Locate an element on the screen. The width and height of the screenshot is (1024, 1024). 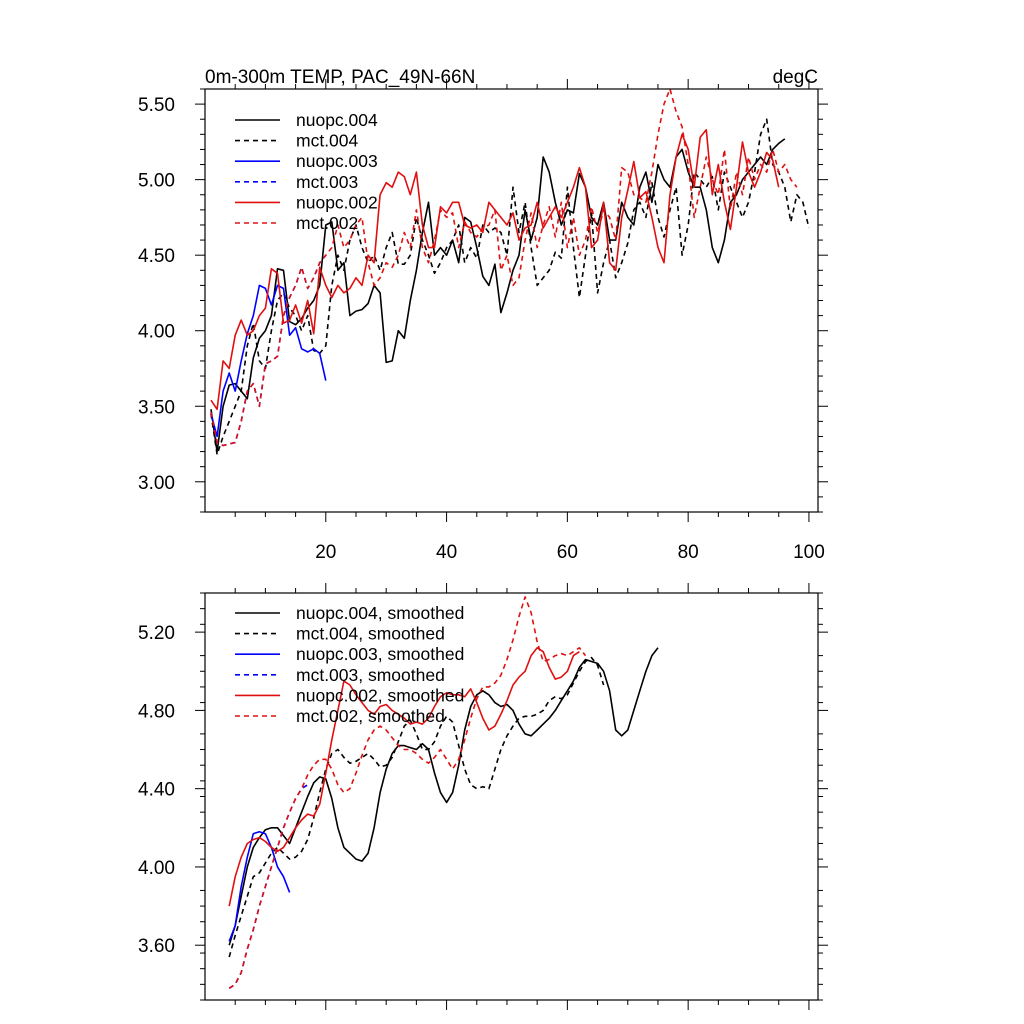
legend-label: nuopc.004 is located at coordinates (337, 120).